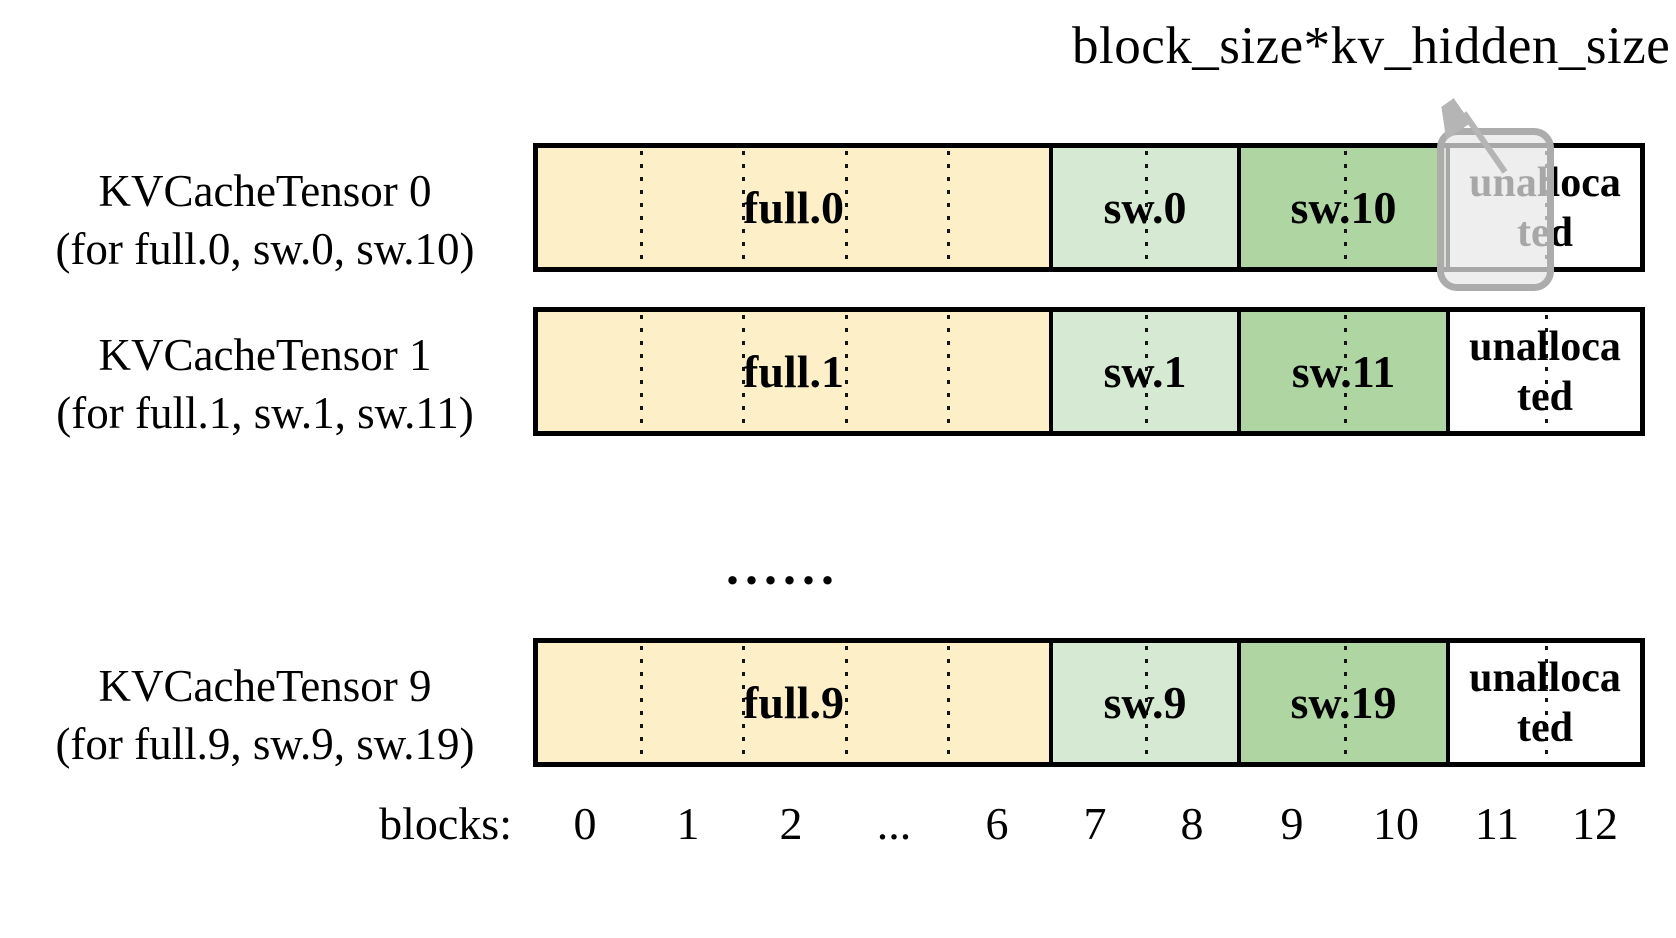 The width and height of the screenshot is (1676, 938). I want to click on segment-sw-first-1-label: sw.1, so click(1145, 371).